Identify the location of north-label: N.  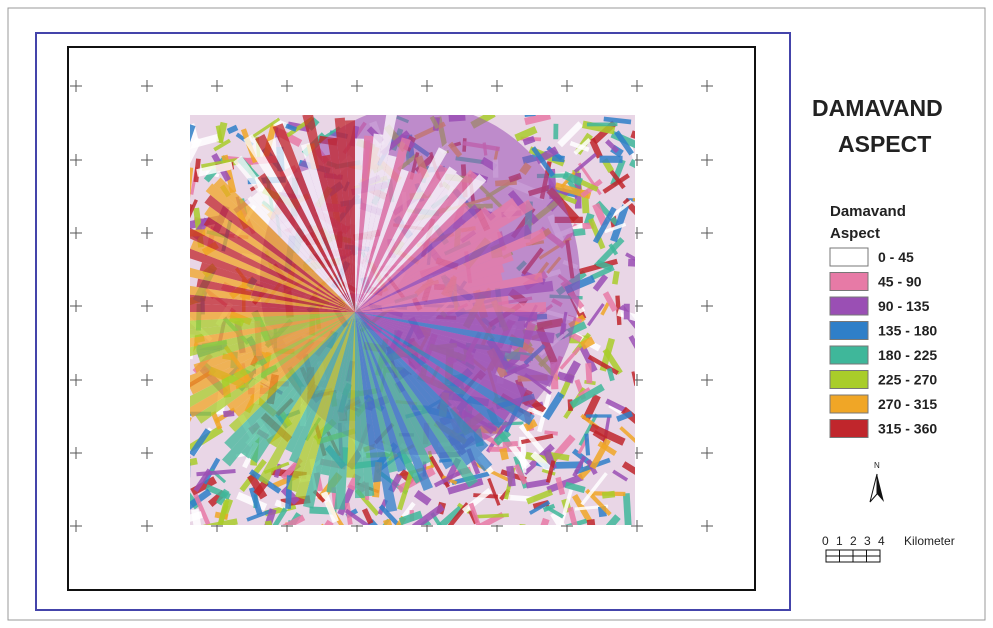
(877, 465).